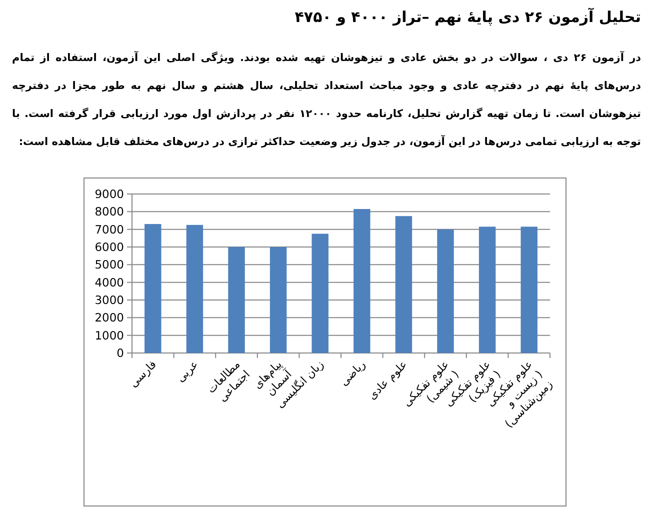 The width and height of the screenshot is (653, 512). What do you see at coordinates (109, 265) in the screenshot?
I see `y-tick-label: 5000` at bounding box center [109, 265].